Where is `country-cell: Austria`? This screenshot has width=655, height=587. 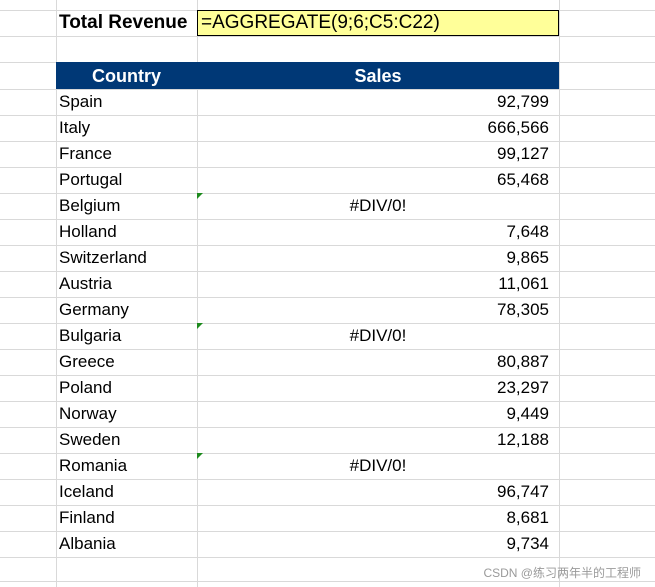
country-cell: Austria is located at coordinates (85, 283).